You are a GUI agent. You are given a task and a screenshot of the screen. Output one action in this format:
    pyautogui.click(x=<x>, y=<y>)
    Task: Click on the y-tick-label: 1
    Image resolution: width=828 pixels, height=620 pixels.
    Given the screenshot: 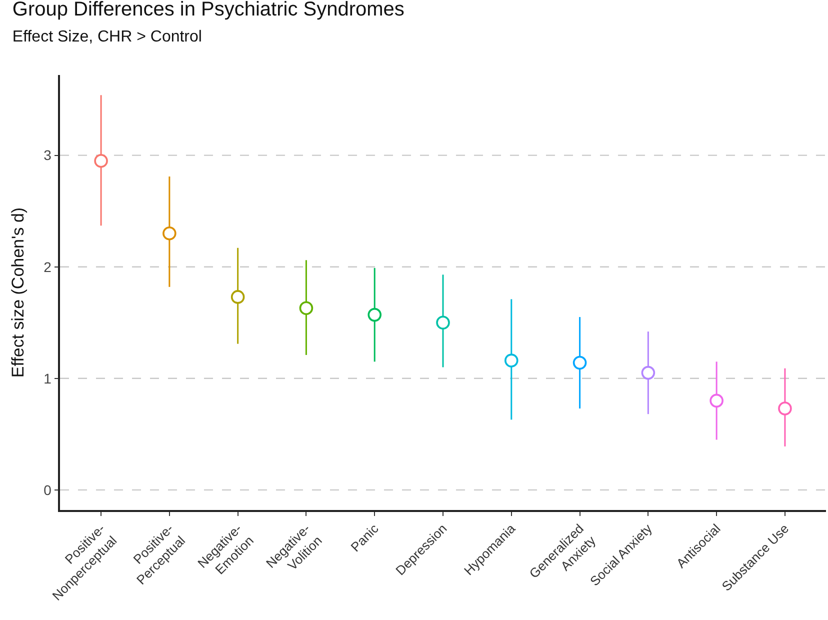 What is the action you would take?
    pyautogui.click(x=48, y=378)
    